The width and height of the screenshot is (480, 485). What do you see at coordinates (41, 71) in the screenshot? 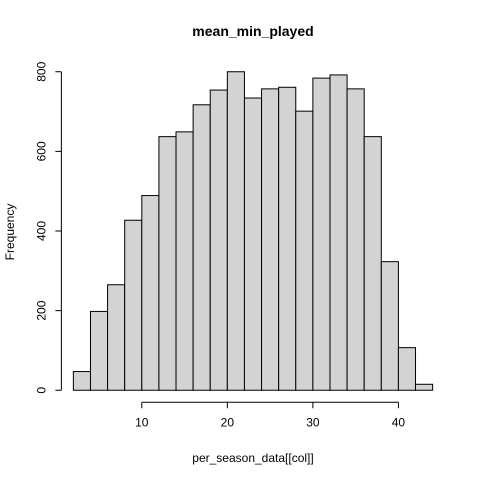
I see `y-tick-label: 800` at bounding box center [41, 71].